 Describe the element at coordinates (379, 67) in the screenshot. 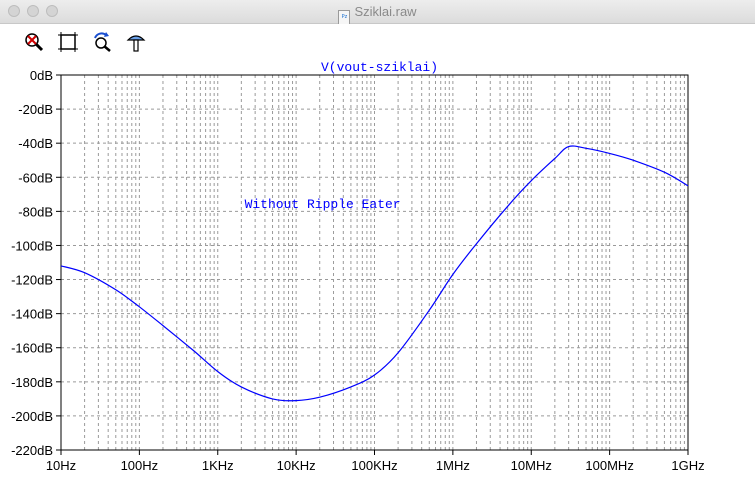

I see `trace-title: V(vout-sziklai)` at that location.